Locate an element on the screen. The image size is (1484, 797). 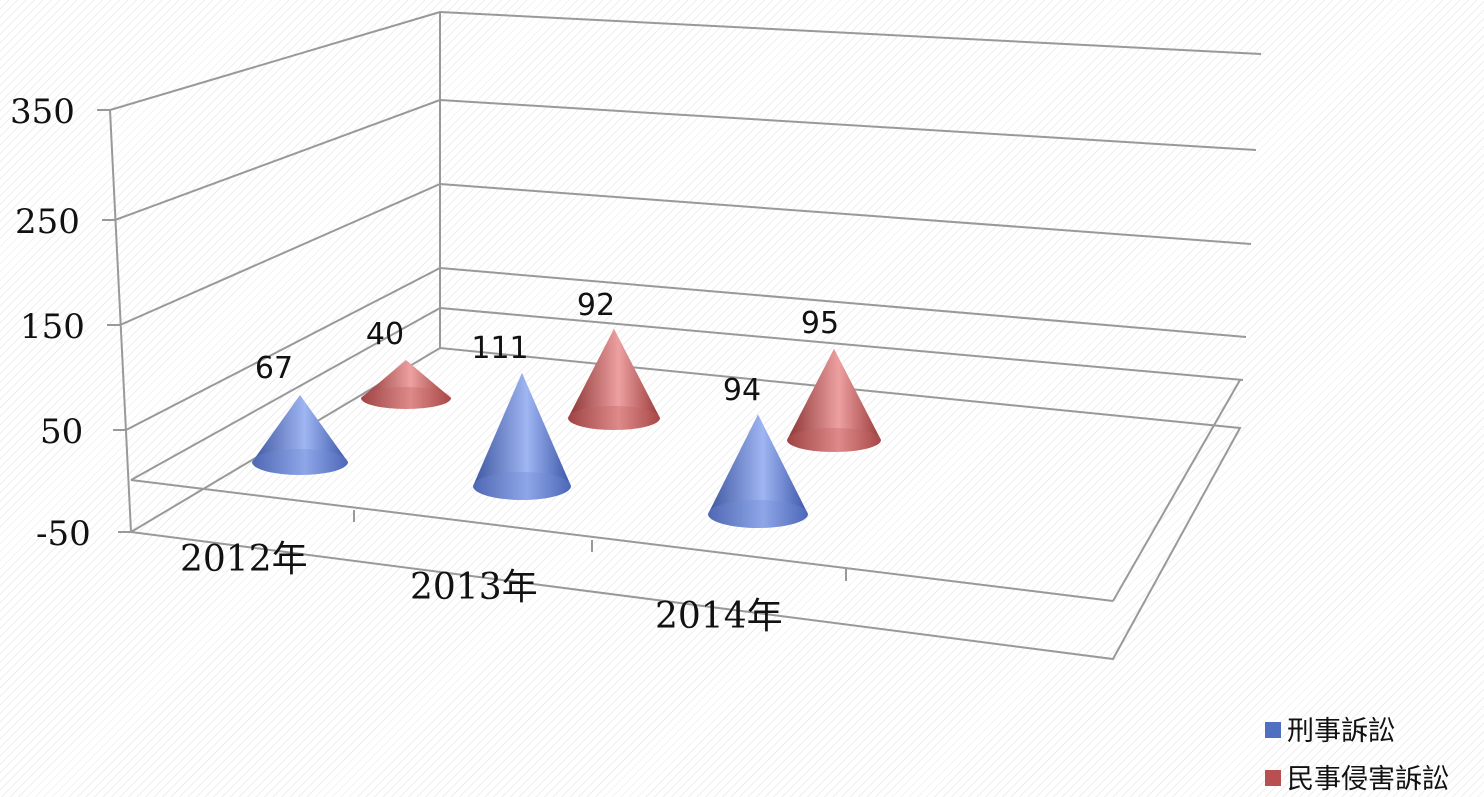
y-tick-label: 150 is located at coordinates (52, 327).